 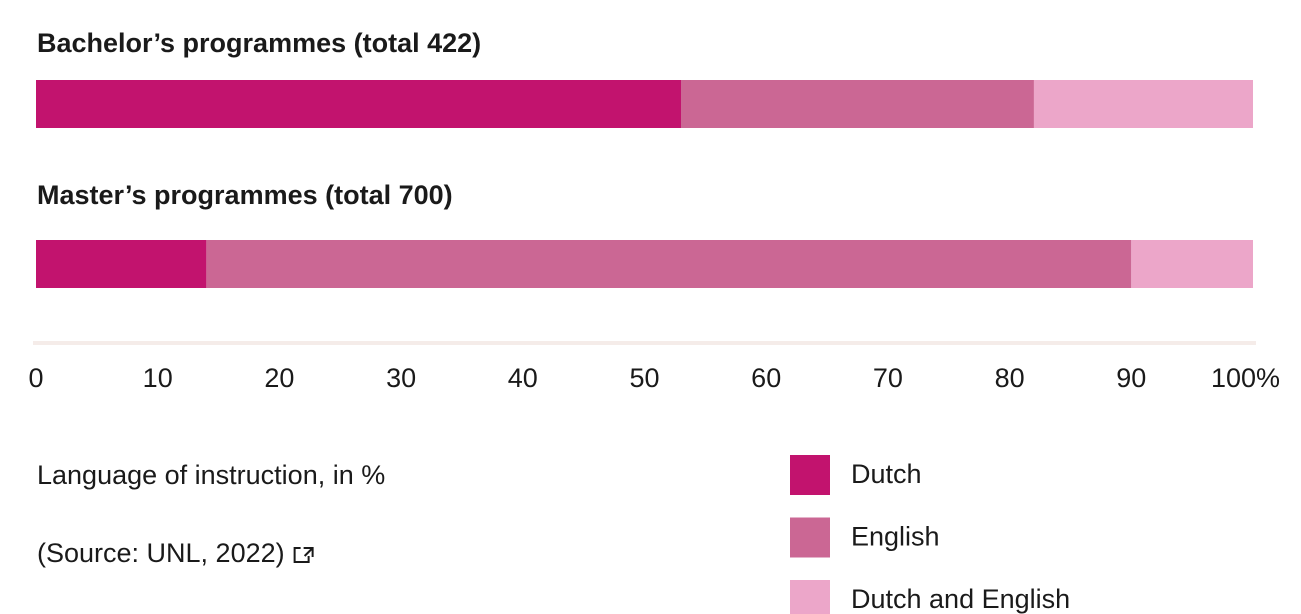 What do you see at coordinates (895, 537) in the screenshot?
I see `legend-label: English` at bounding box center [895, 537].